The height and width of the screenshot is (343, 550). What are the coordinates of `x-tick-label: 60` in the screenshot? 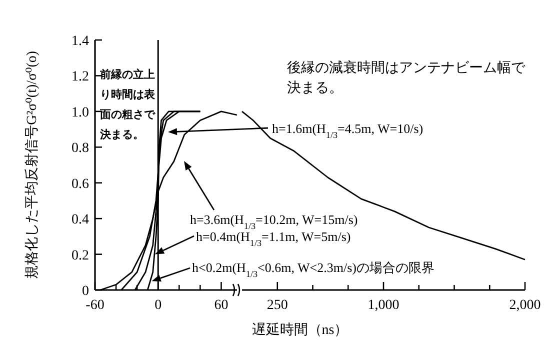 It's located at (221, 305).